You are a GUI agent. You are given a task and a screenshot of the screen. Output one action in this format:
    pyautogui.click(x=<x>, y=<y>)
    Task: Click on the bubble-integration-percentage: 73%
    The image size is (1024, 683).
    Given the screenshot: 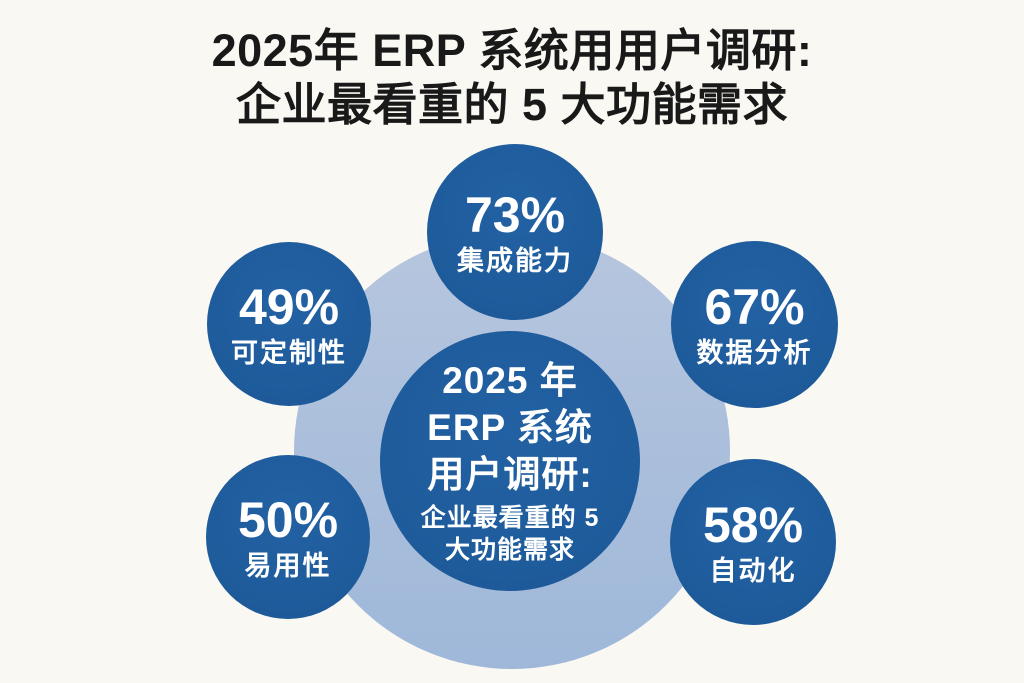 What is the action you would take?
    pyautogui.click(x=515, y=214)
    